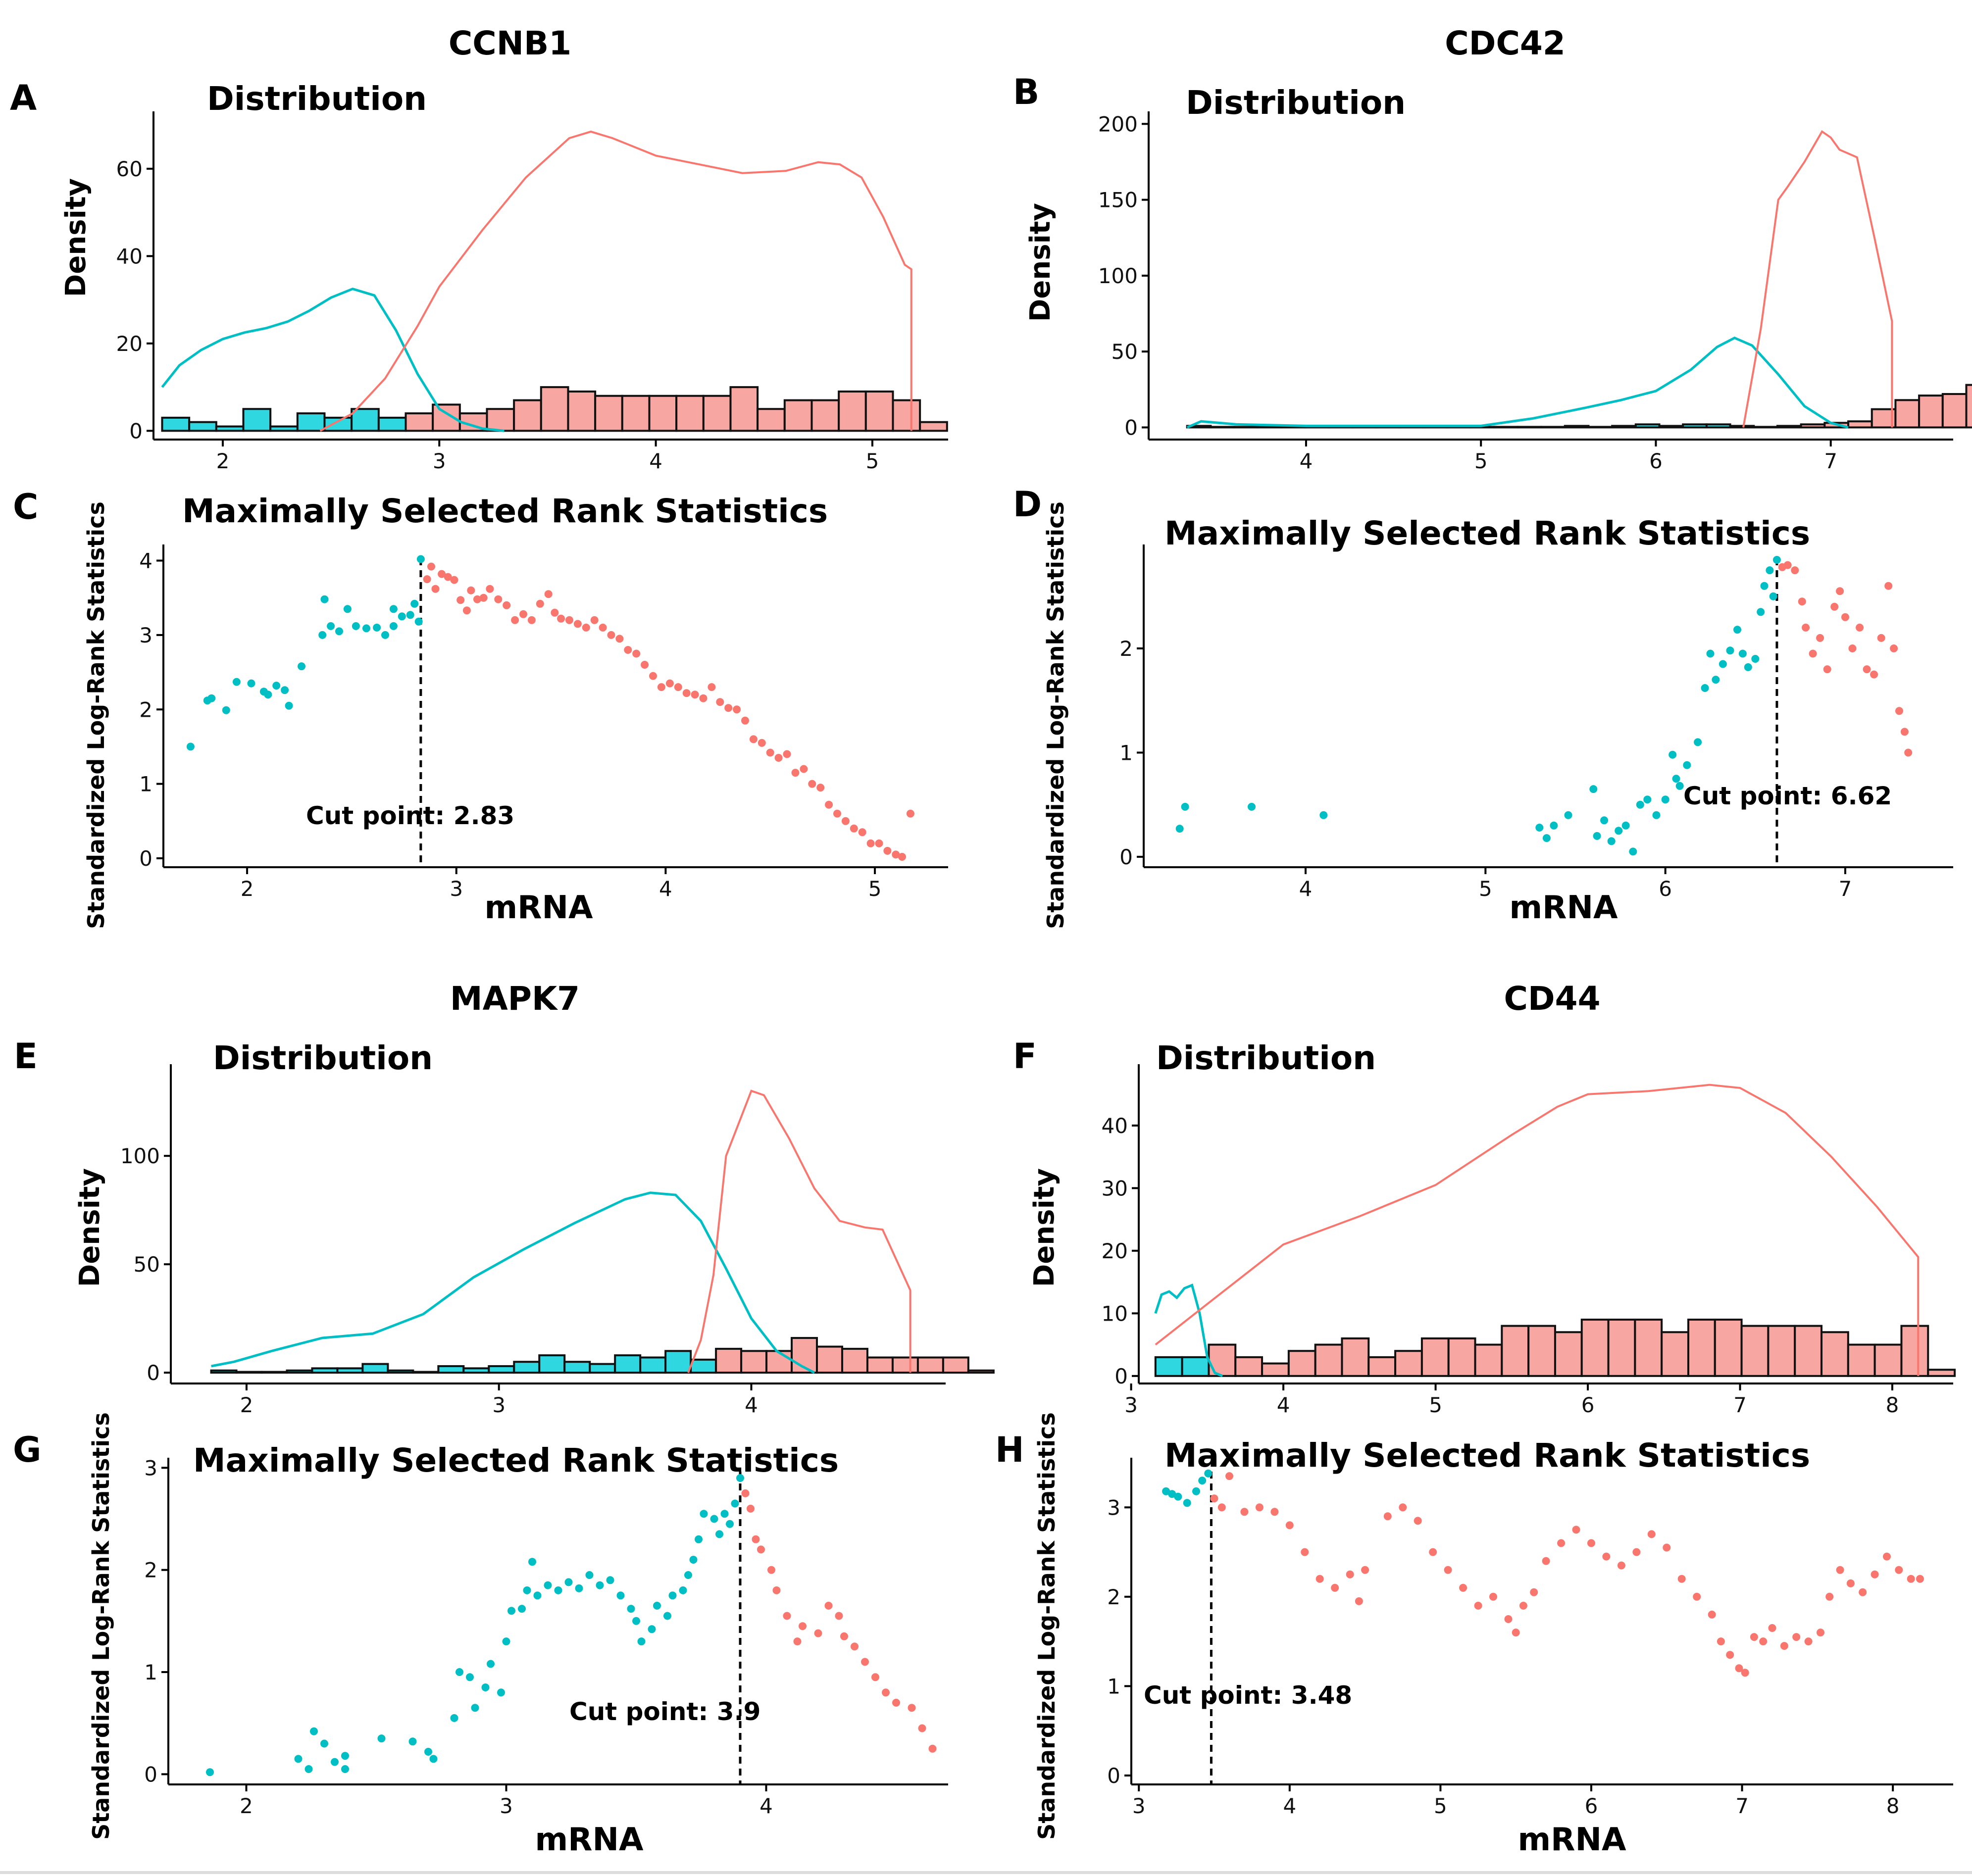 The width and height of the screenshot is (1972, 1876). Describe the element at coordinates (1588, 1405) in the screenshot. I see `x-tick-label: 6` at that location.